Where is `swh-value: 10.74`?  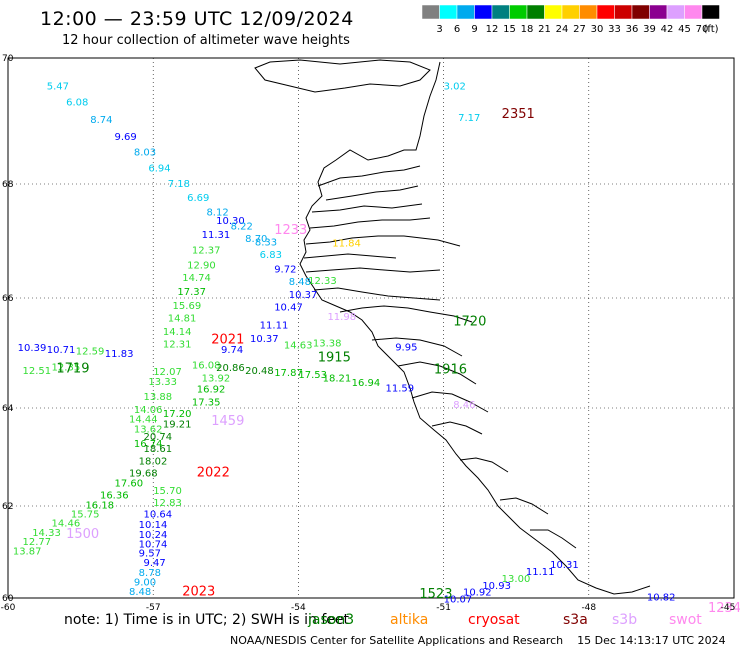 swh-value: 10.74 is located at coordinates (153, 544).